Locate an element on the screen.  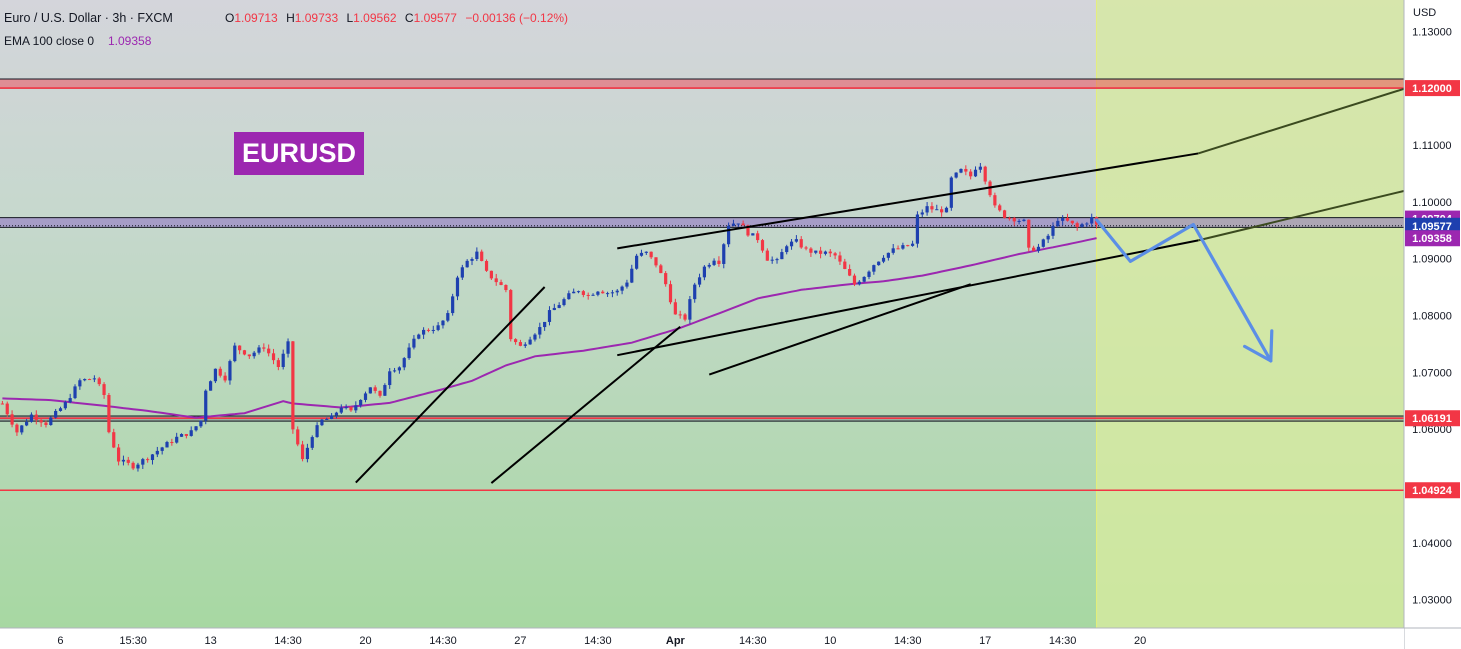
y-tick-1: 1.11000 is located at coordinates (1432, 146).